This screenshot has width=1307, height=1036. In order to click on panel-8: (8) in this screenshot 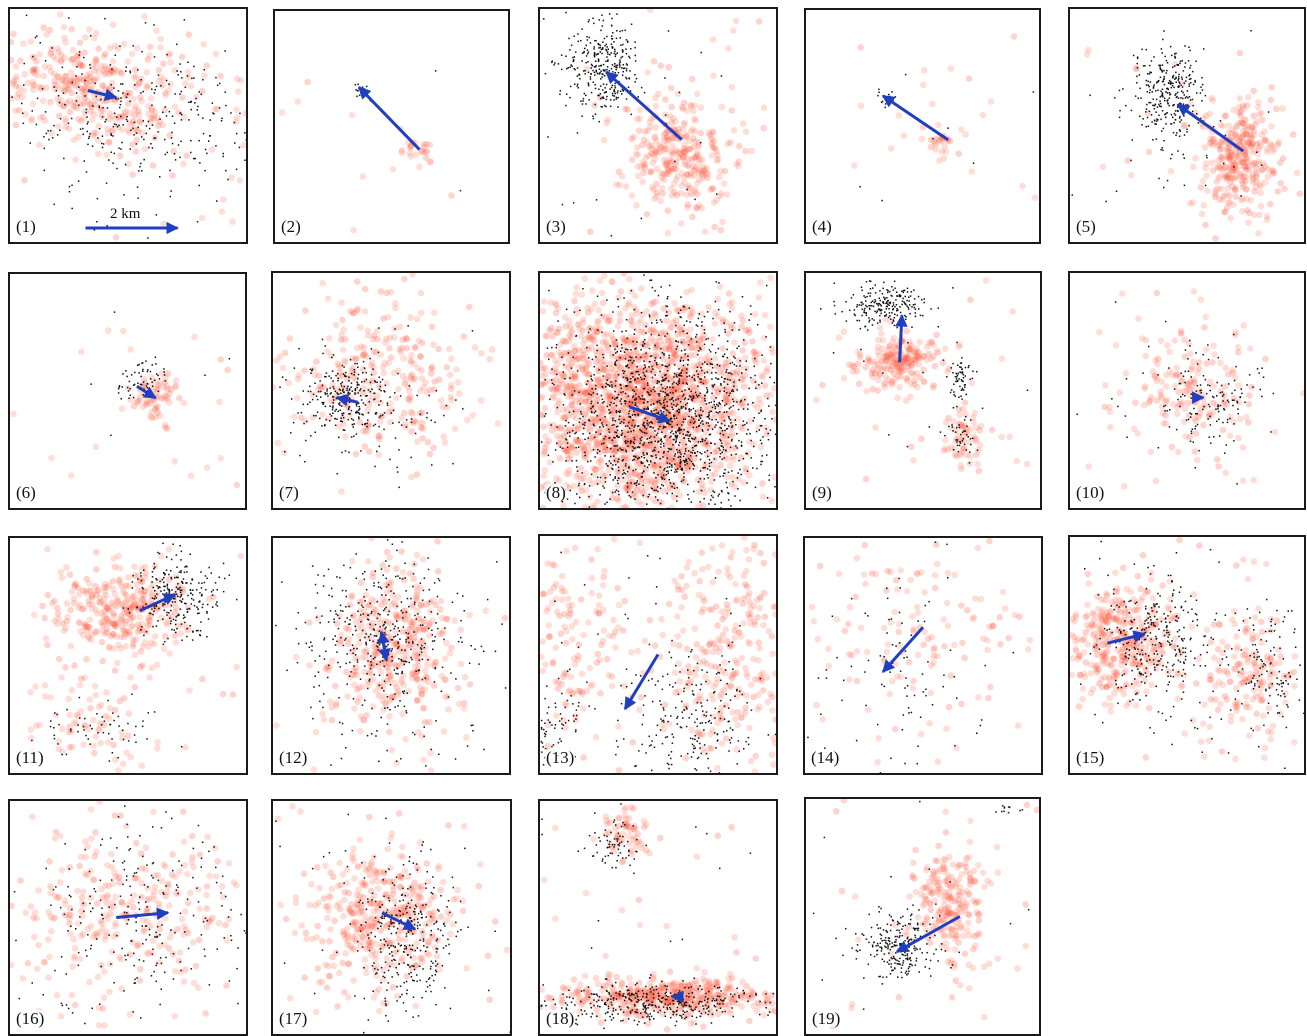, I will do `click(658, 390)`.